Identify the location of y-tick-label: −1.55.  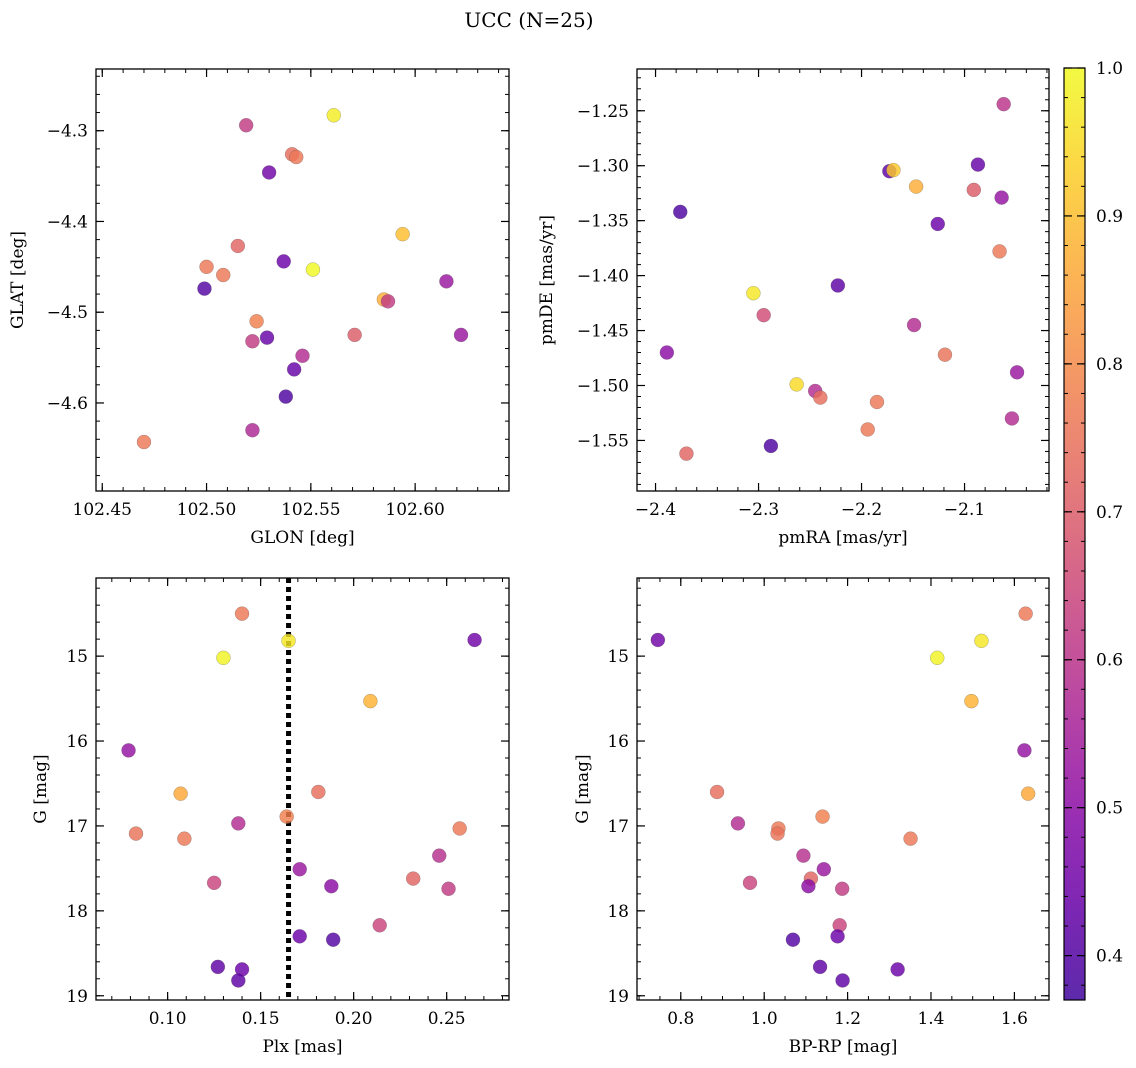
(603, 441).